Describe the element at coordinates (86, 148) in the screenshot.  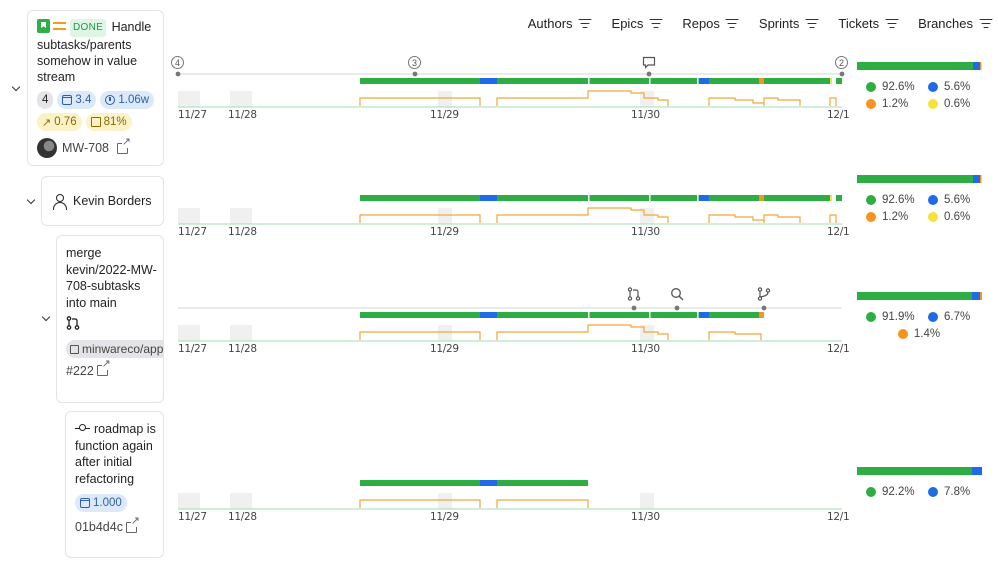
I see `ticket-key-link: MW-708` at that location.